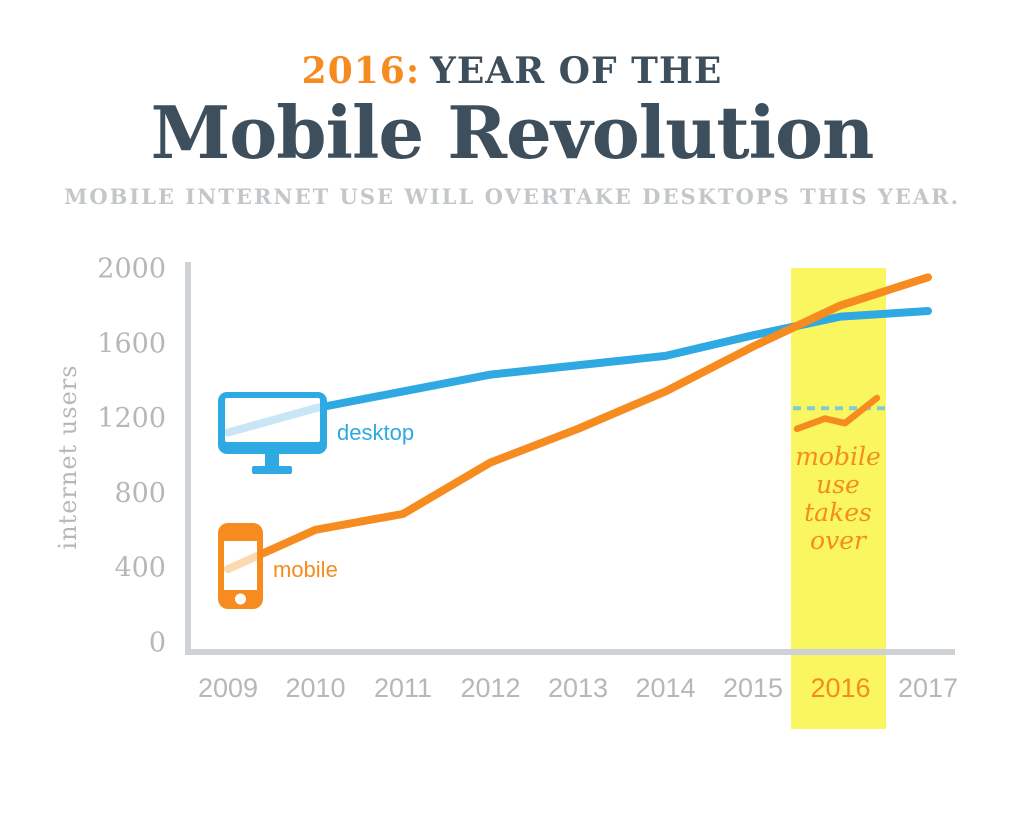 The width and height of the screenshot is (1024, 832). Describe the element at coordinates (131, 343) in the screenshot. I see `y-tick-label: 1600` at that location.